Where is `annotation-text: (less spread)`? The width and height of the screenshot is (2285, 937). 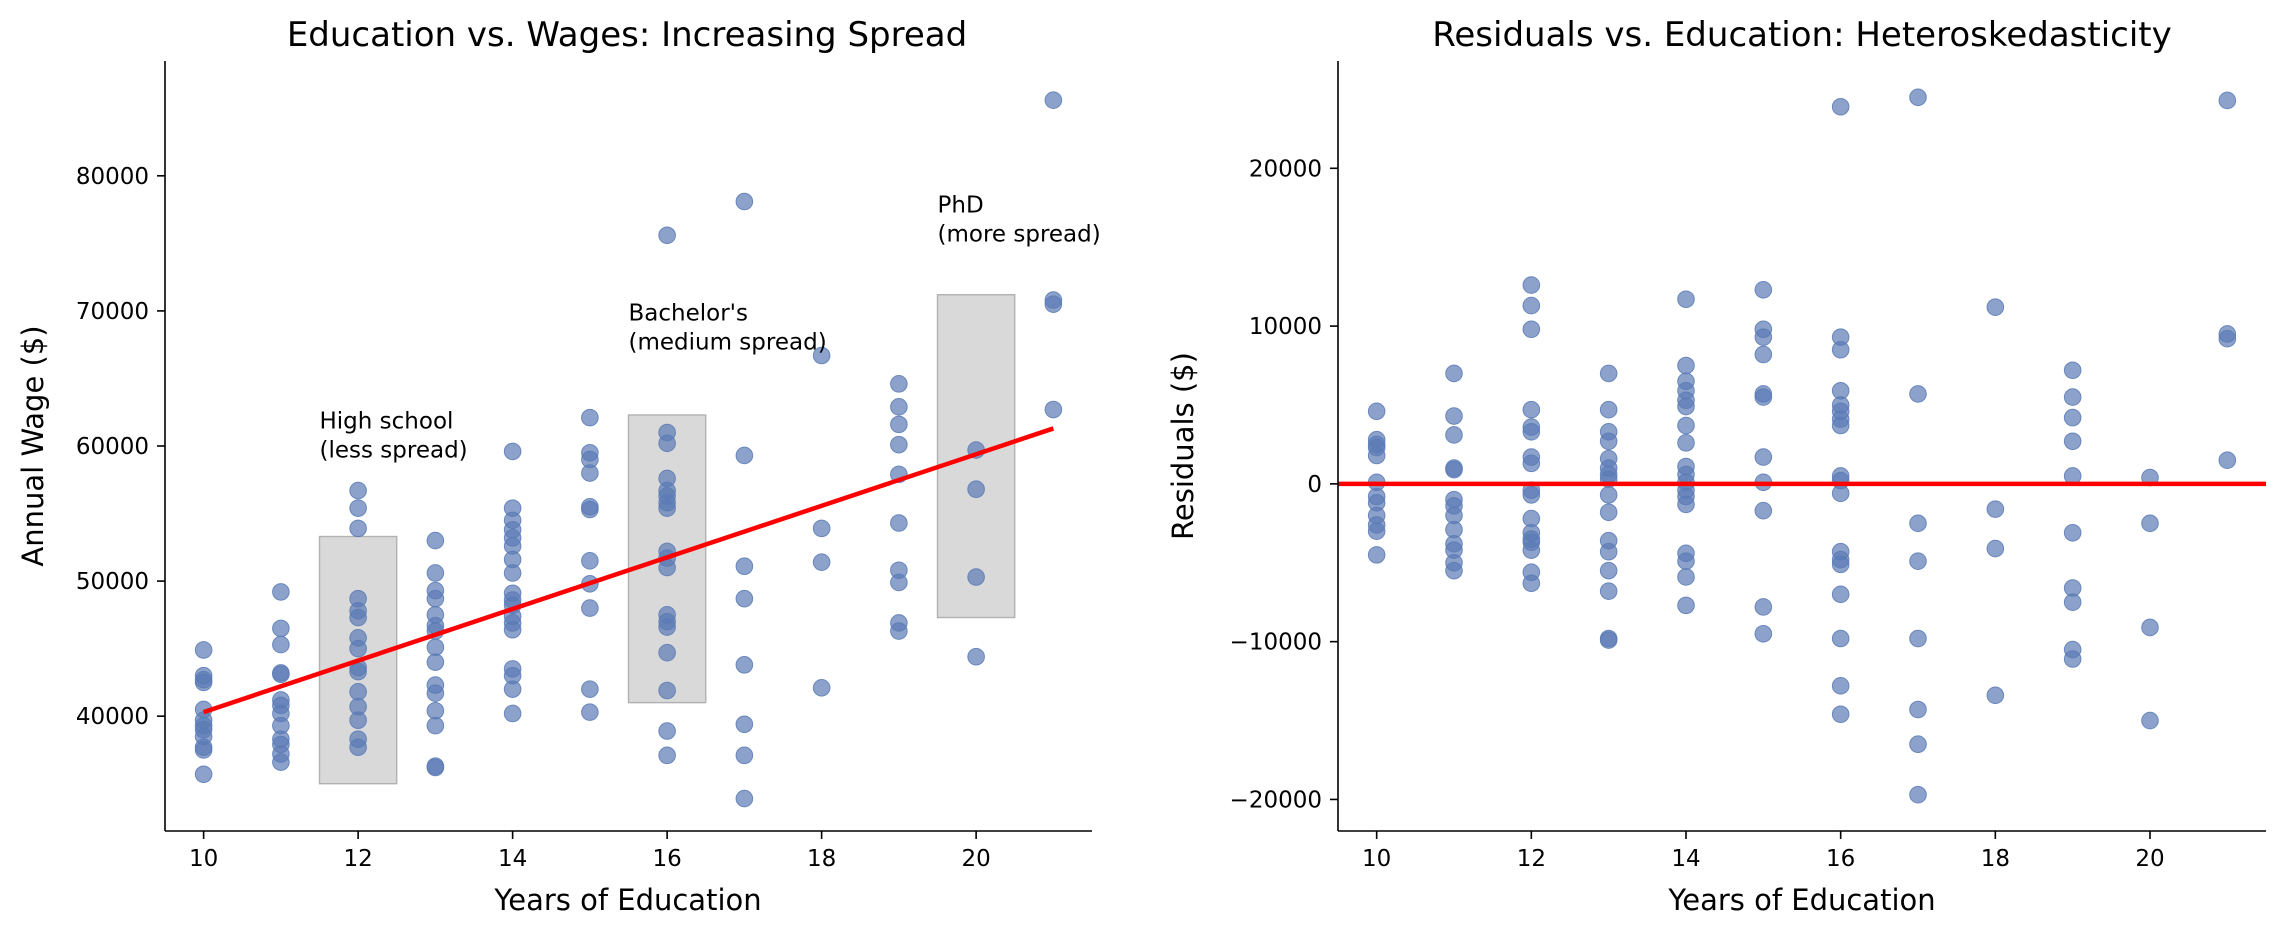 annotation-text: (less spread) is located at coordinates (394, 450).